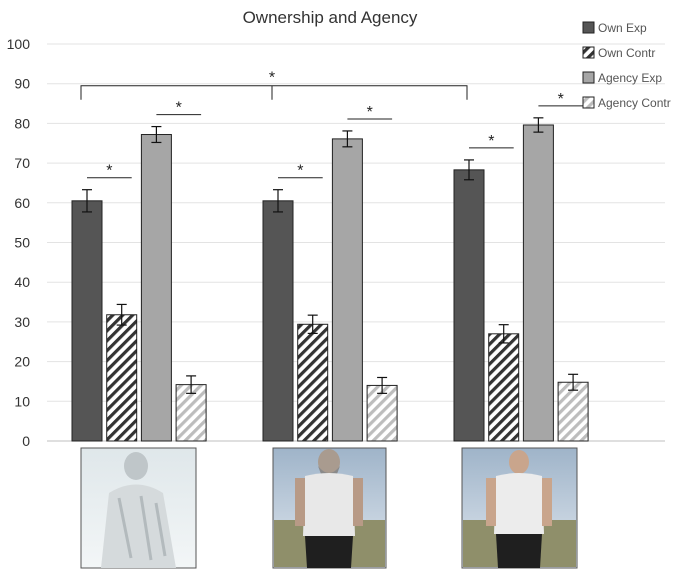 The image size is (685, 578). Describe the element at coordinates (138, 508) in the screenshot. I see `avatar-robed-statue-icon` at that location.